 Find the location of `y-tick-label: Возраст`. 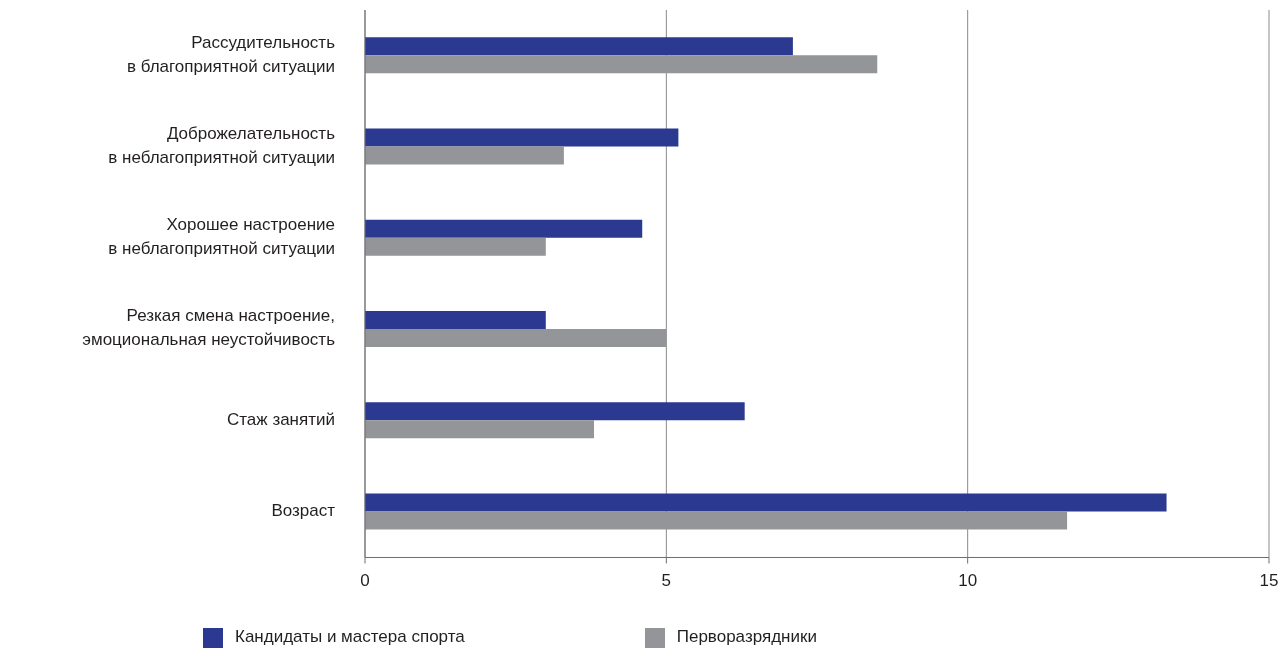

y-tick-label: Возраст is located at coordinates (303, 511).